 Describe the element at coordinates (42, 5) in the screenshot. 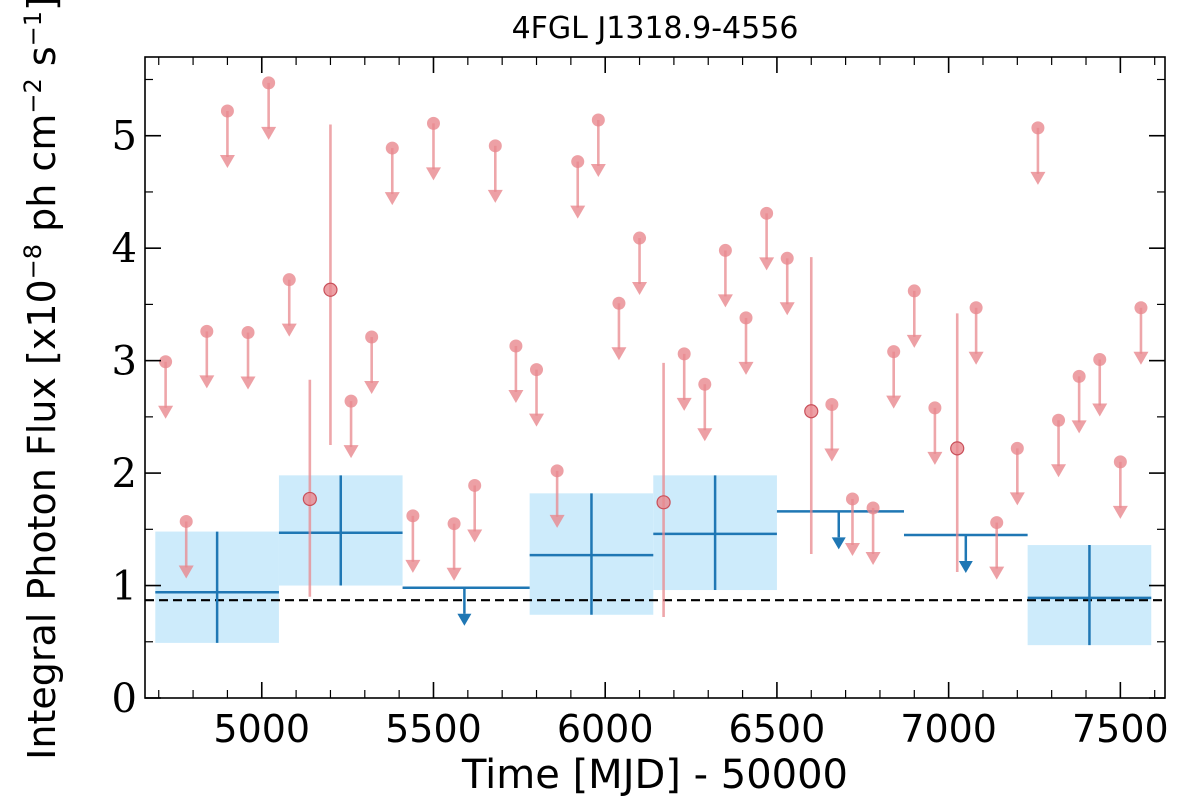

I see `y-axis-label-end: ]` at that location.